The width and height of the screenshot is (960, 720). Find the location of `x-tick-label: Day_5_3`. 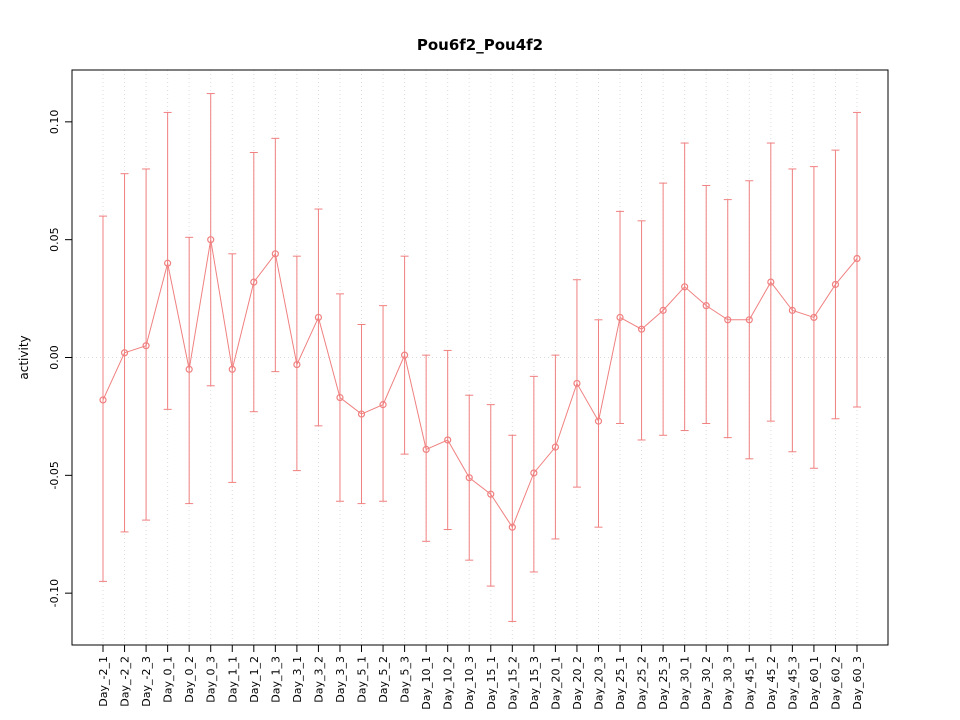

x-tick-label: Day_5_3 is located at coordinates (405, 679).